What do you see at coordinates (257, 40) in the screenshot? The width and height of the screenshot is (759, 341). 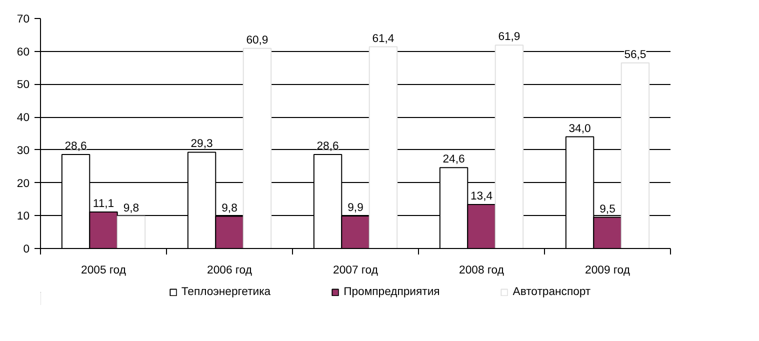 I see `data-label: 60,9` at bounding box center [257, 40].